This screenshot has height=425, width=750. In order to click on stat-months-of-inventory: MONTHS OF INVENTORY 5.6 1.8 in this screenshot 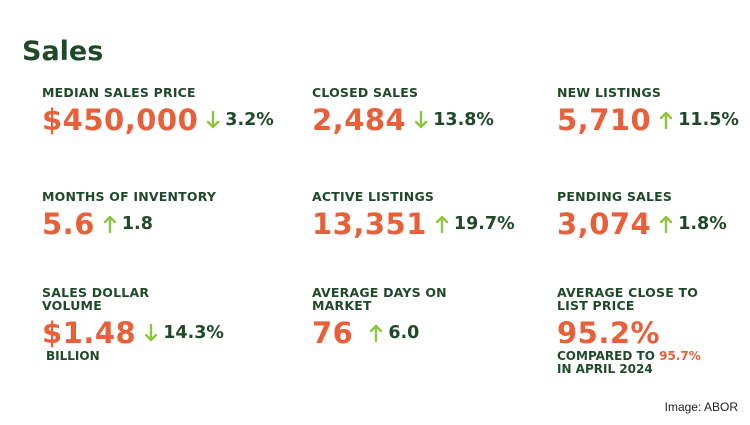, I will do `click(129, 215)`.